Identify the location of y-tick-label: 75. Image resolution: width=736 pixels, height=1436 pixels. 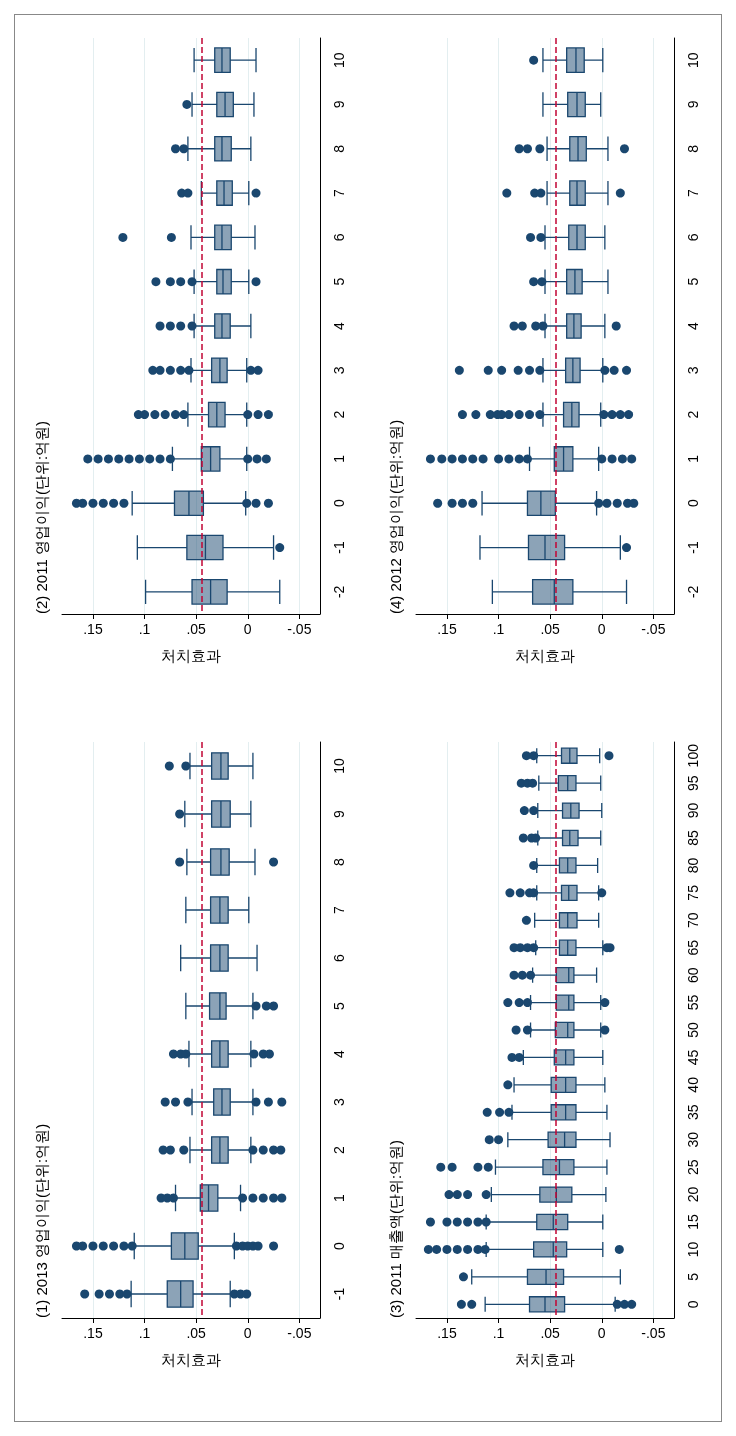
(693, 892).